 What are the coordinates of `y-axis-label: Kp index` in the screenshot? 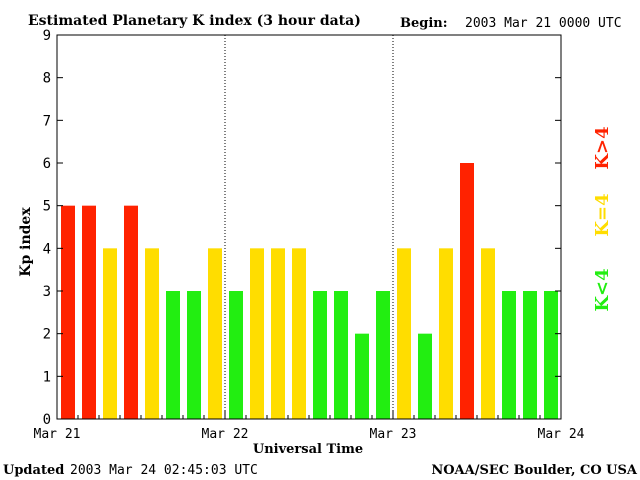 It's located at (26, 242).